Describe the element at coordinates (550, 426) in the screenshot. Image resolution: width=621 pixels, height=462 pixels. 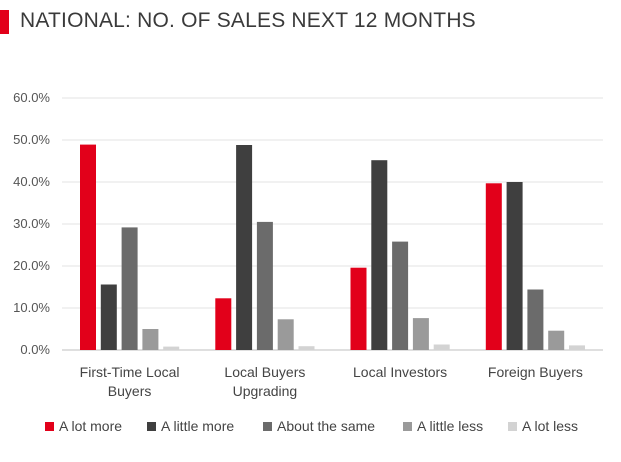
I see `legend-label: A lot less` at that location.